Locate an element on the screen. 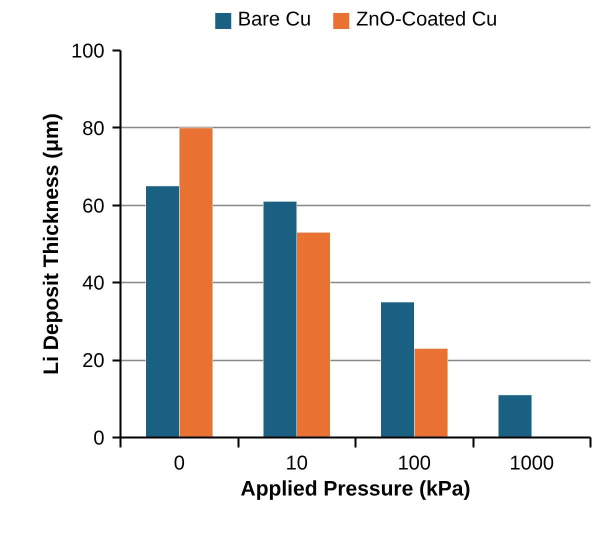 The image size is (608, 552). legend-label: ZnO-Coated Cu is located at coordinates (427, 20).